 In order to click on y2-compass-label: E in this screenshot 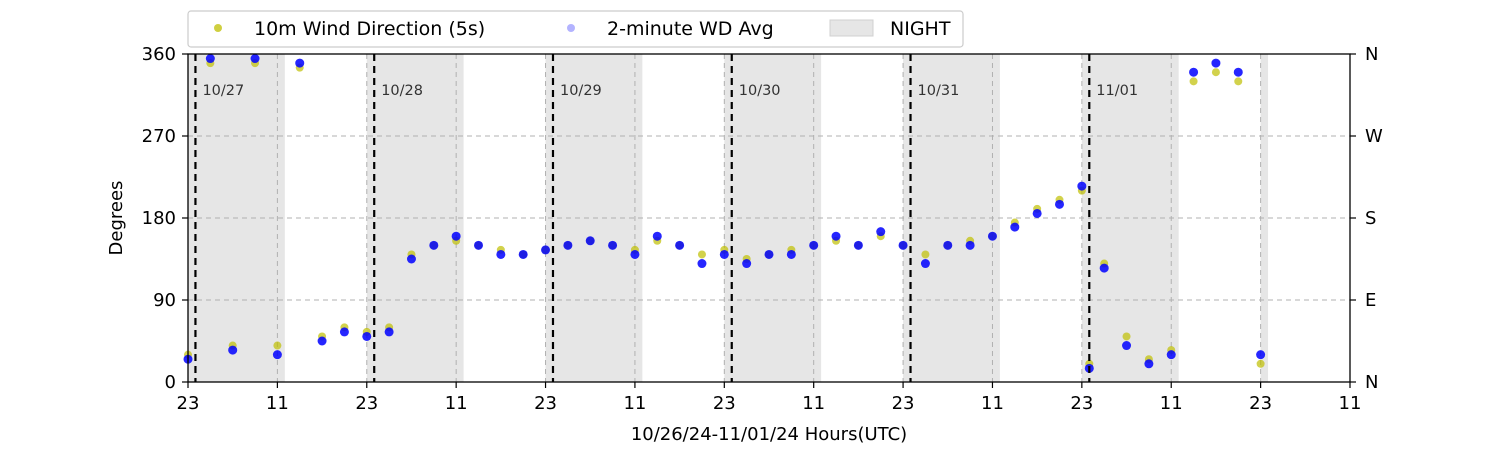, I will do `click(1370, 300)`.